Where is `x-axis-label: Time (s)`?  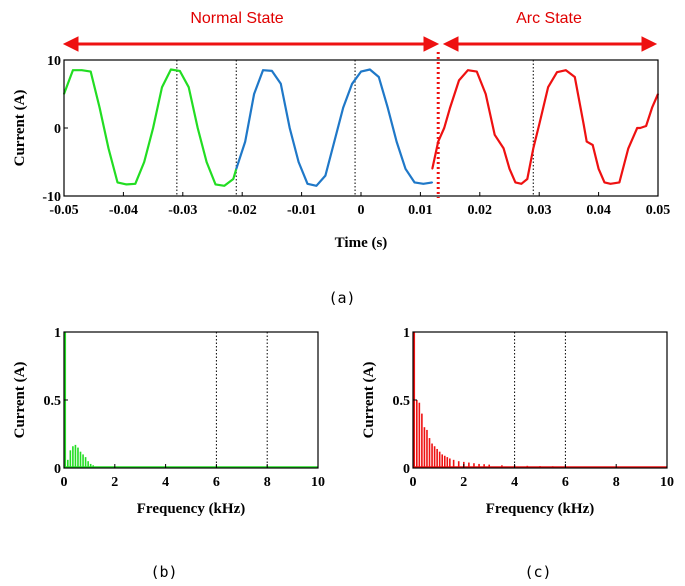
x-axis-label: Time (s) is located at coordinates (361, 243).